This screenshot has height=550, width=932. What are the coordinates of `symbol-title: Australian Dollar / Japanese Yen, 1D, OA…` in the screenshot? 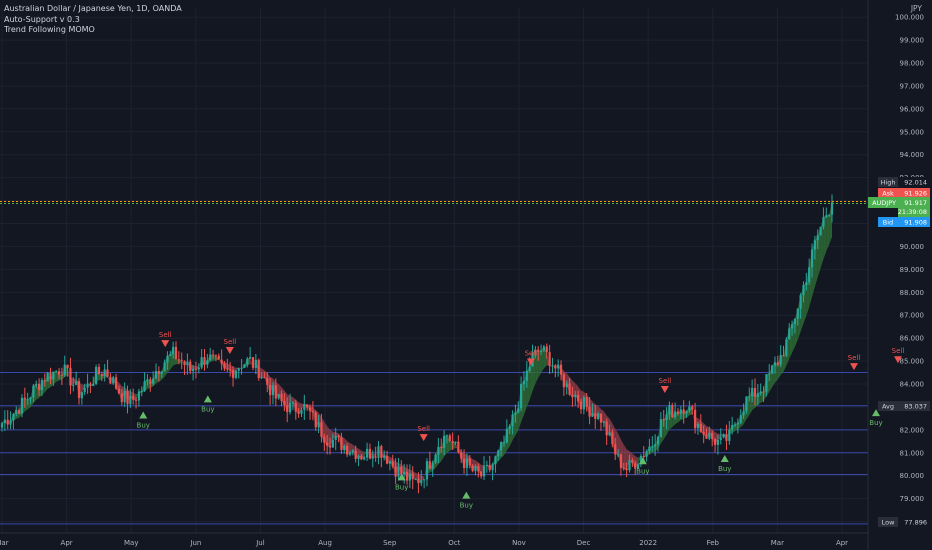 It's located at (93, 8).